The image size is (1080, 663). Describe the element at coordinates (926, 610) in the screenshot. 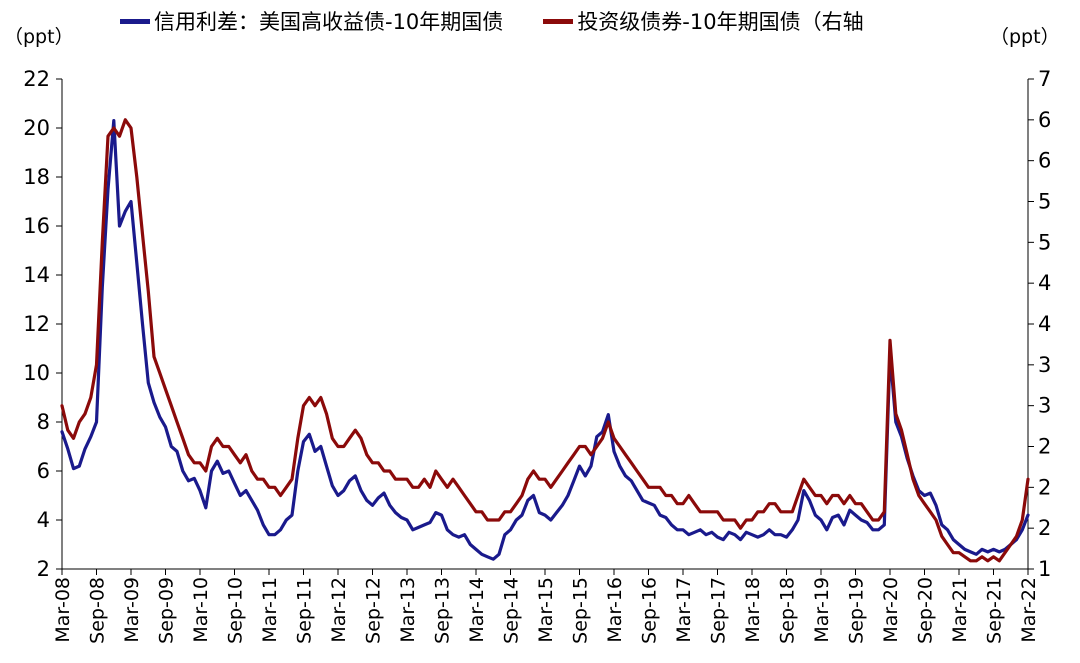

I see `x-tick-label: Sep-20` at that location.